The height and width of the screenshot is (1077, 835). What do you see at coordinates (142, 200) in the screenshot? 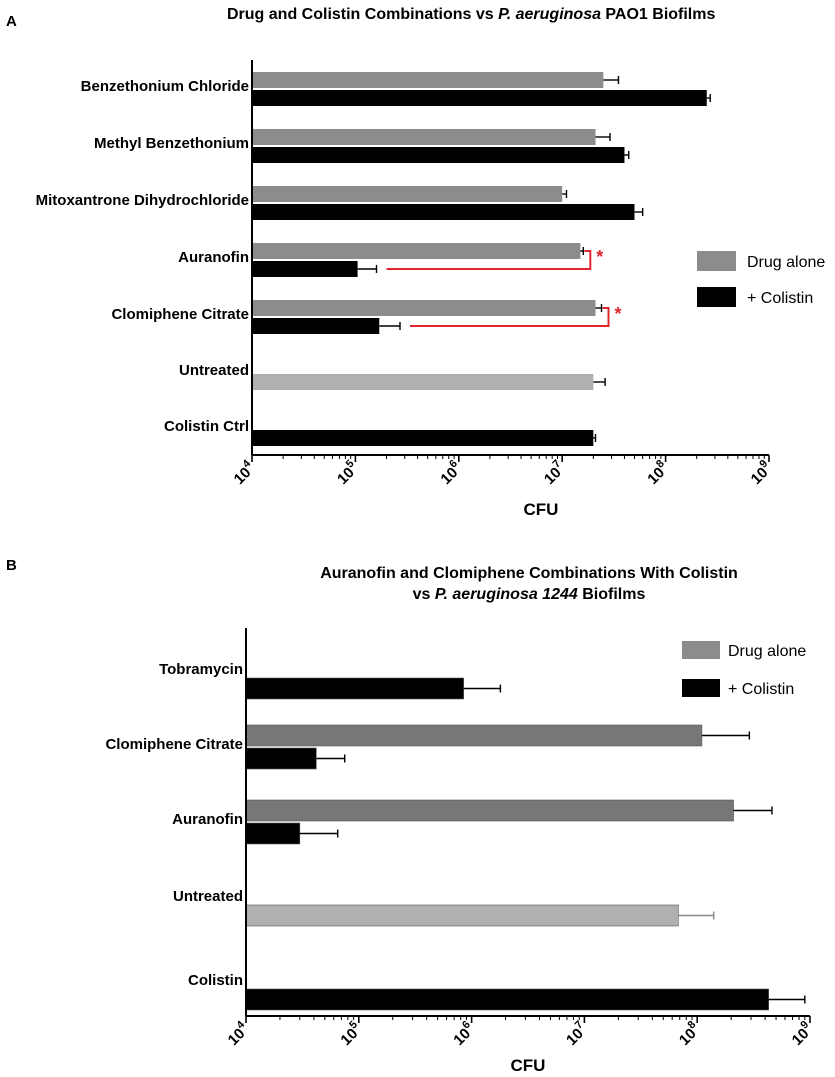
I see `a-category-label-mitoxantrone-dihydrochloride: Mitoxantrone Dihydrochloride` at bounding box center [142, 200].